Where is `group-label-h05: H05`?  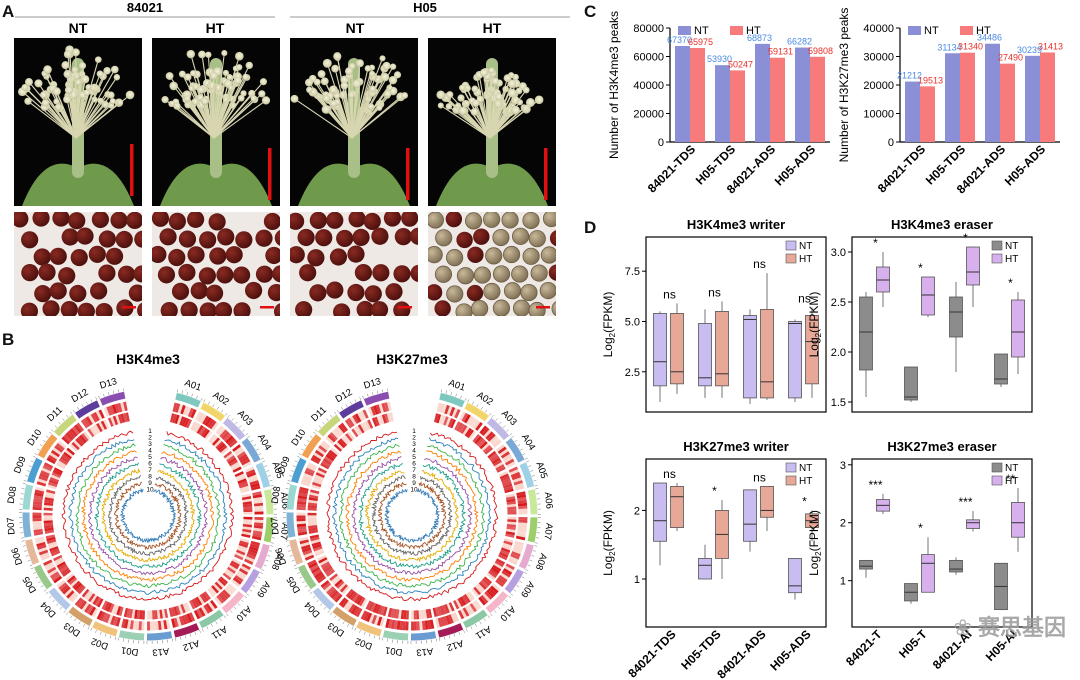 group-label-h05: H05 is located at coordinates (425, 7).